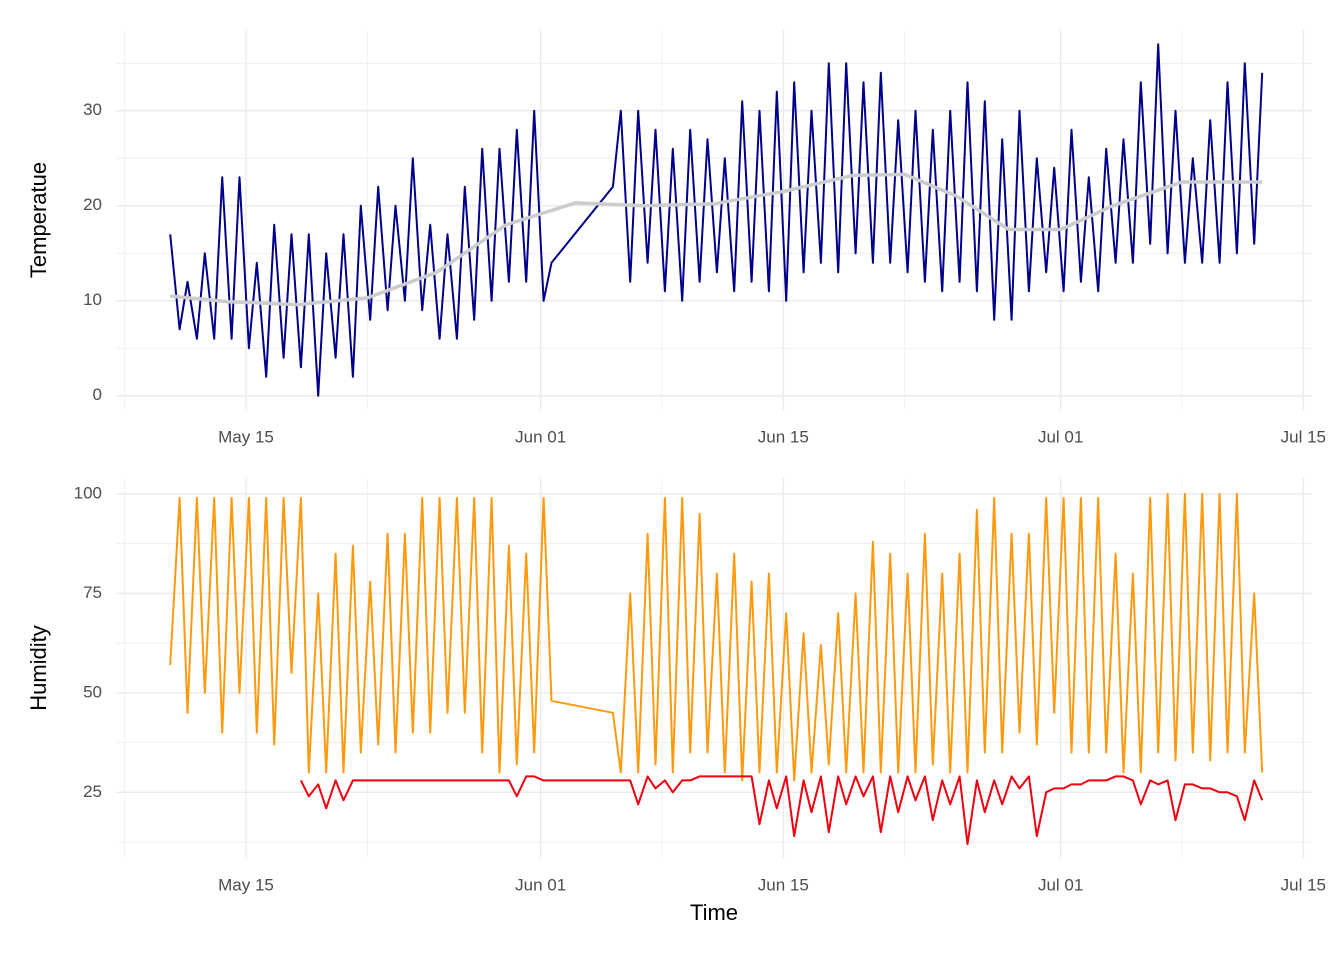 The height and width of the screenshot is (960, 1344). Describe the element at coordinates (38, 668) in the screenshot. I see `y-axis-title: Humidity` at that location.